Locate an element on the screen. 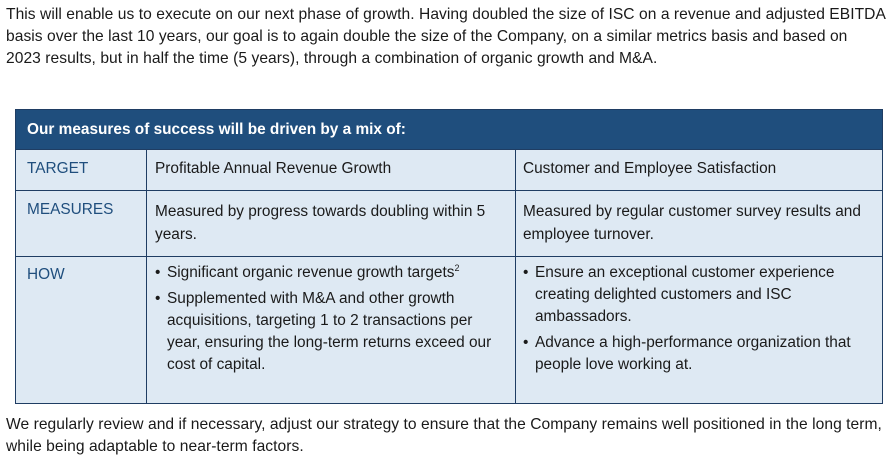 Image resolution: width=894 pixels, height=468 pixels. row-label-how: HOW is located at coordinates (46, 274).